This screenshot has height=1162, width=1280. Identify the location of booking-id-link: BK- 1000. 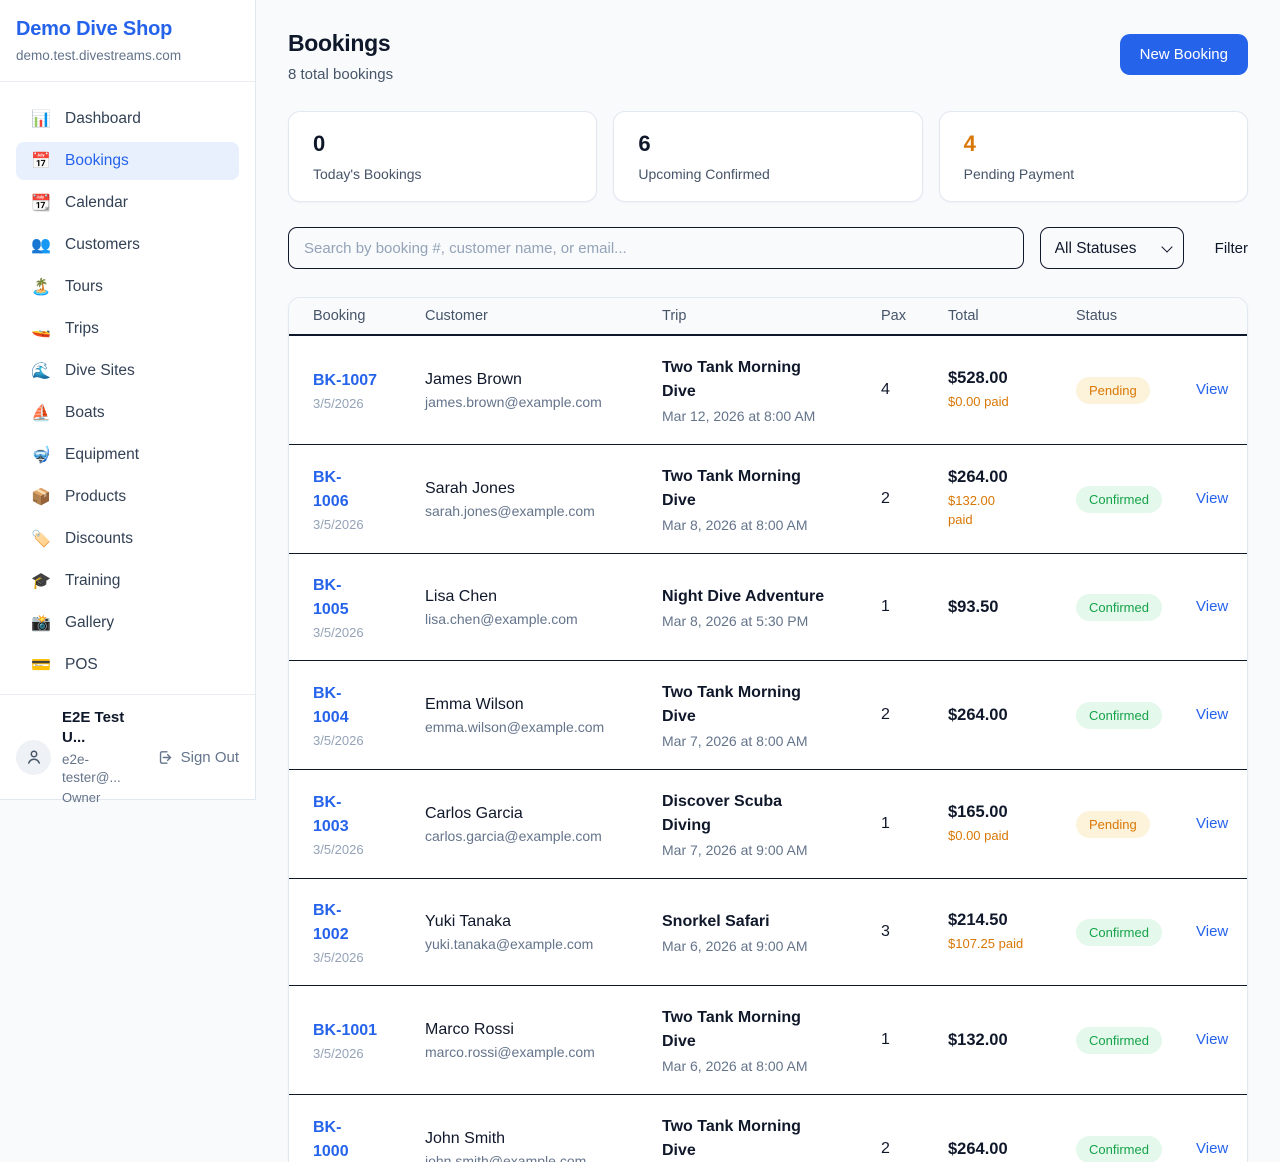
(331, 1139).